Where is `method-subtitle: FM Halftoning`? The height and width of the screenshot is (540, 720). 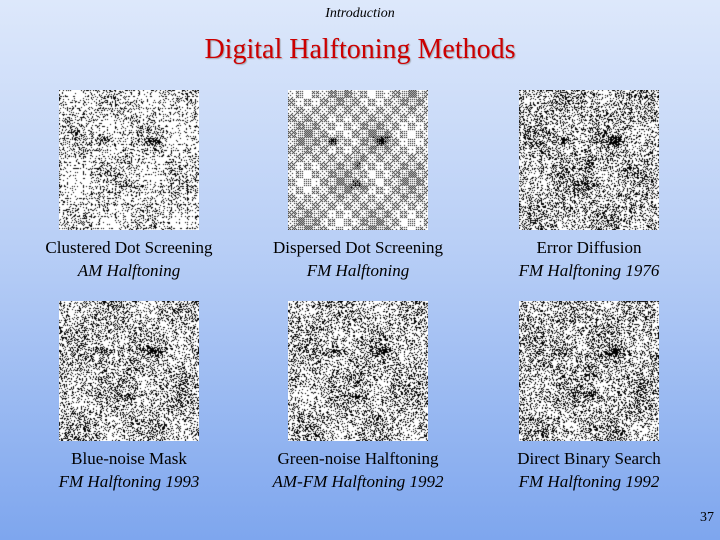
method-subtitle: FM Halftoning is located at coordinates (358, 270).